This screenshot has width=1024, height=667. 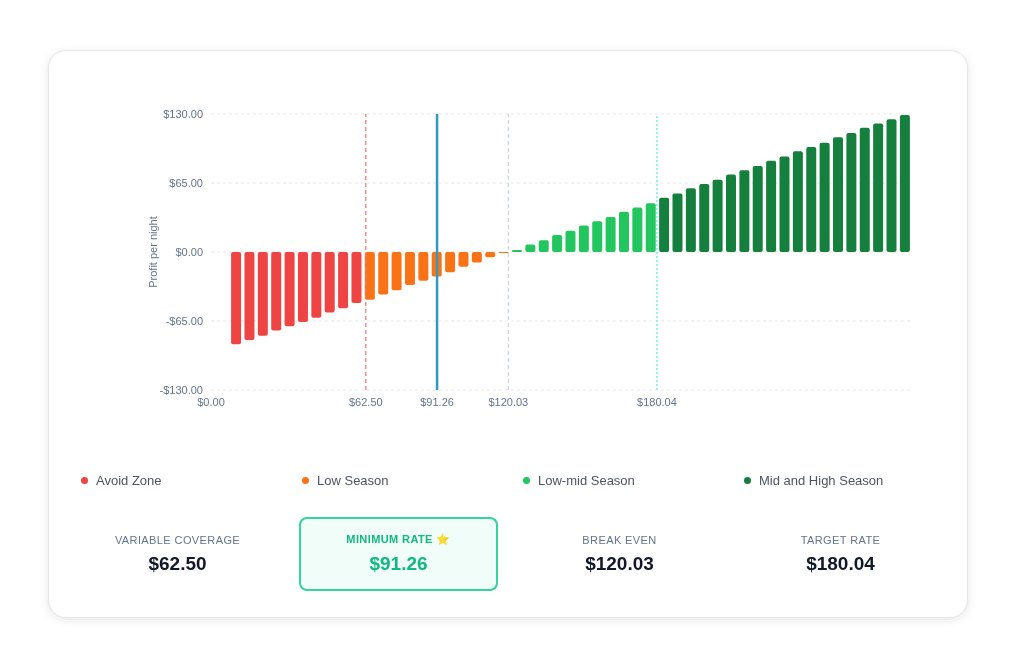 I want to click on x-tick-label: $62.50, so click(x=365, y=401).